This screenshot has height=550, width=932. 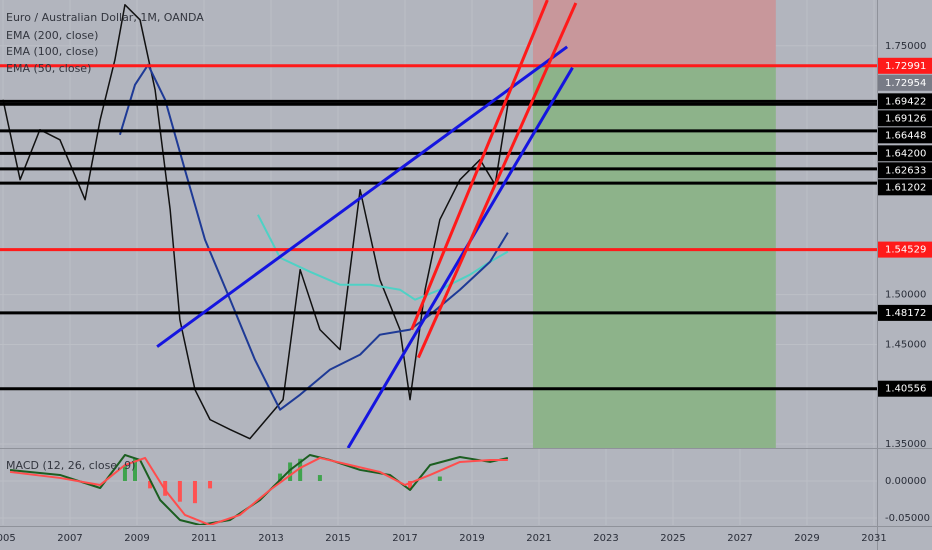 I want to click on signal-line, so click(x=258, y=490).